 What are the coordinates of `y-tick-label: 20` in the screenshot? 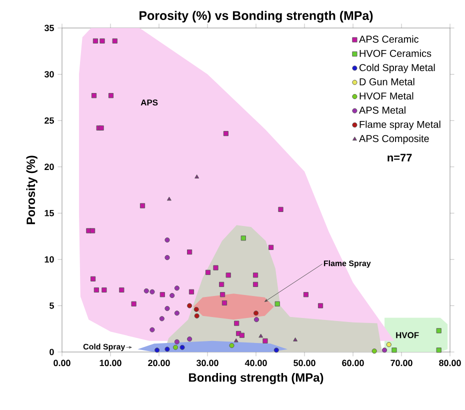 It's located at (49, 167).